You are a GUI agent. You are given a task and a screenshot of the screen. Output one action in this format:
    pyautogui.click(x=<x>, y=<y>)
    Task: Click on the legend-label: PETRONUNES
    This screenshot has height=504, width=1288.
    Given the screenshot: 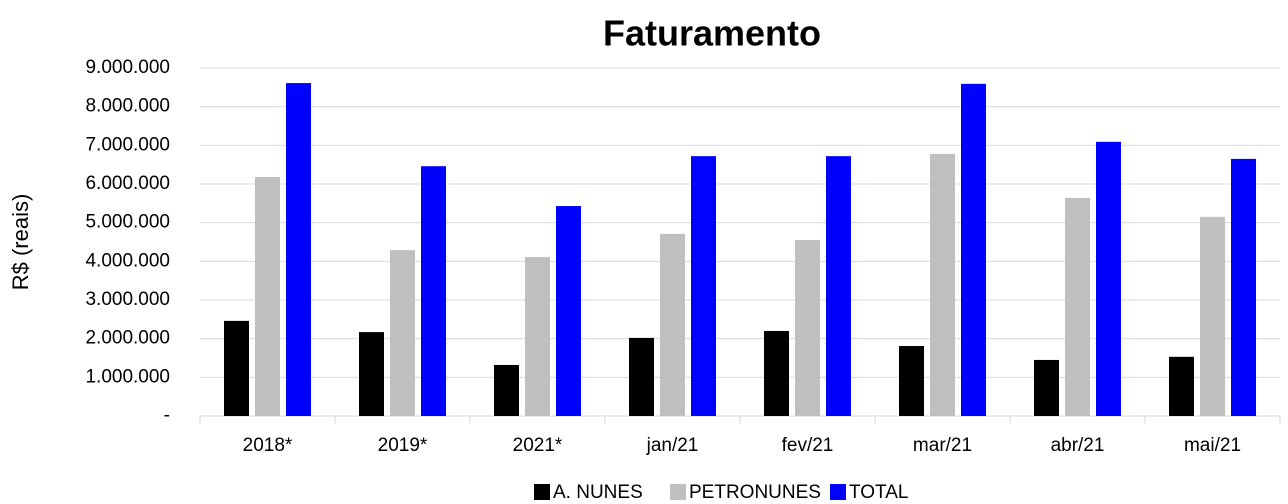 What is the action you would take?
    pyautogui.click(x=755, y=492)
    